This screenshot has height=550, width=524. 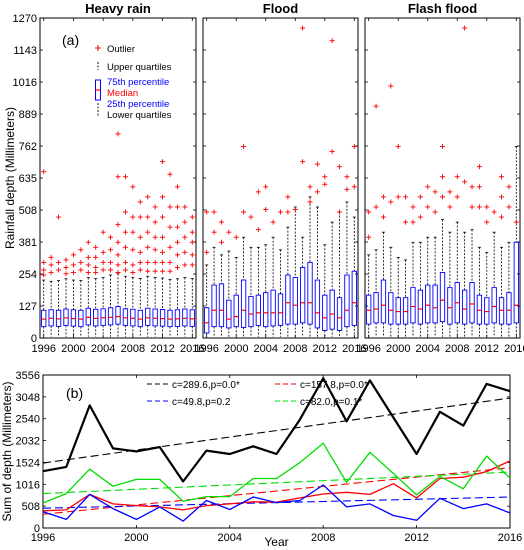 I want to click on y-tick-label: 381, so click(x=28, y=243).